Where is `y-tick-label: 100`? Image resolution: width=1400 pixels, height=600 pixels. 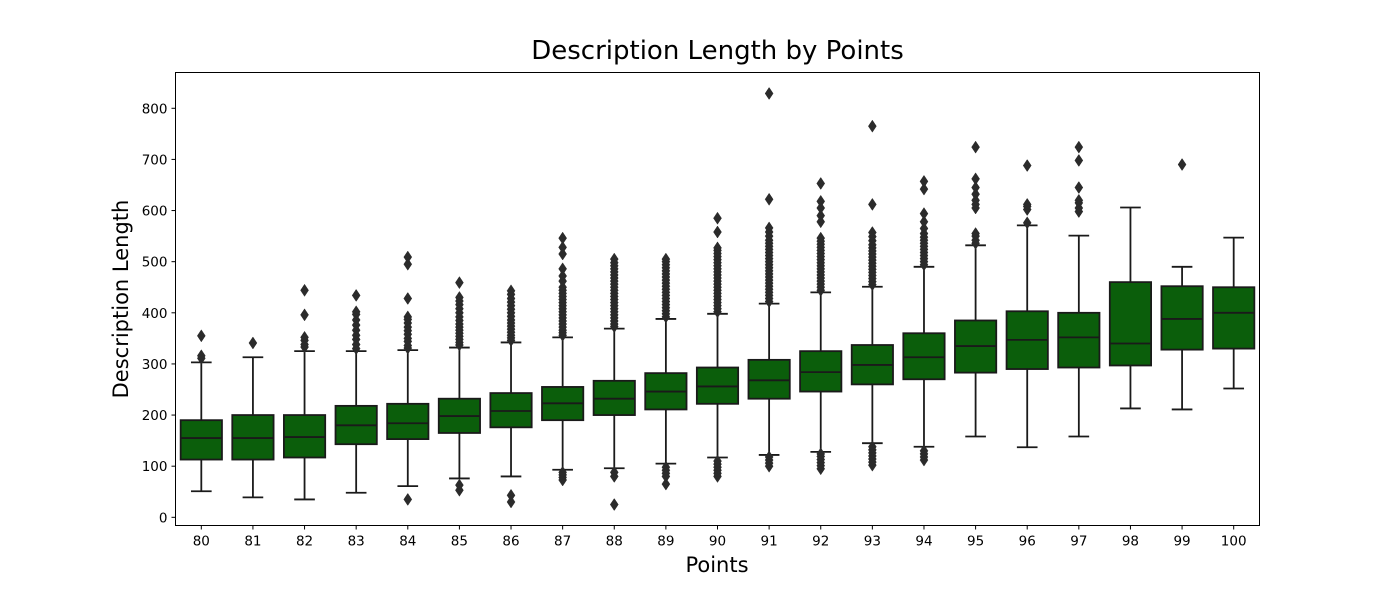 y-tick-label: 100 is located at coordinates (155, 467).